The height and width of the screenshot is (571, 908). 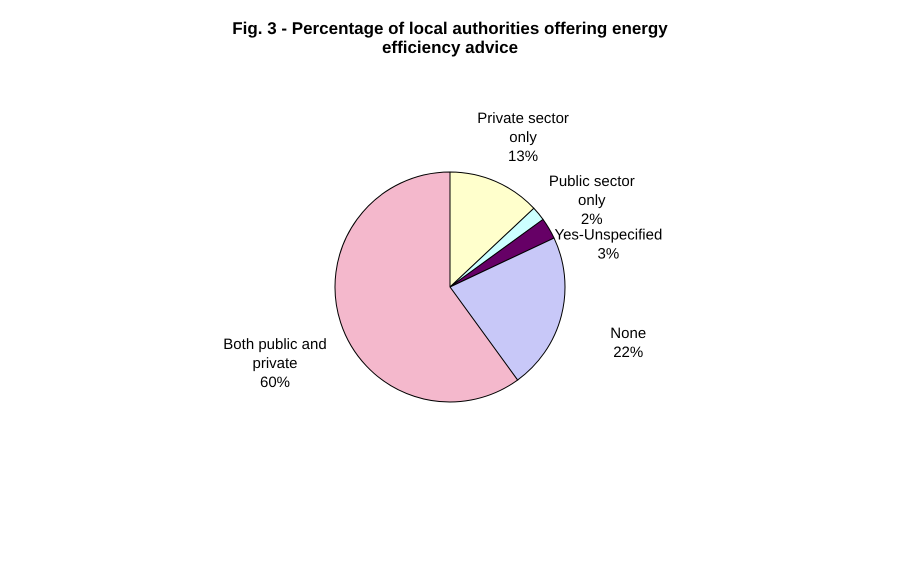 I want to click on data-label: 3%, so click(x=609, y=254).